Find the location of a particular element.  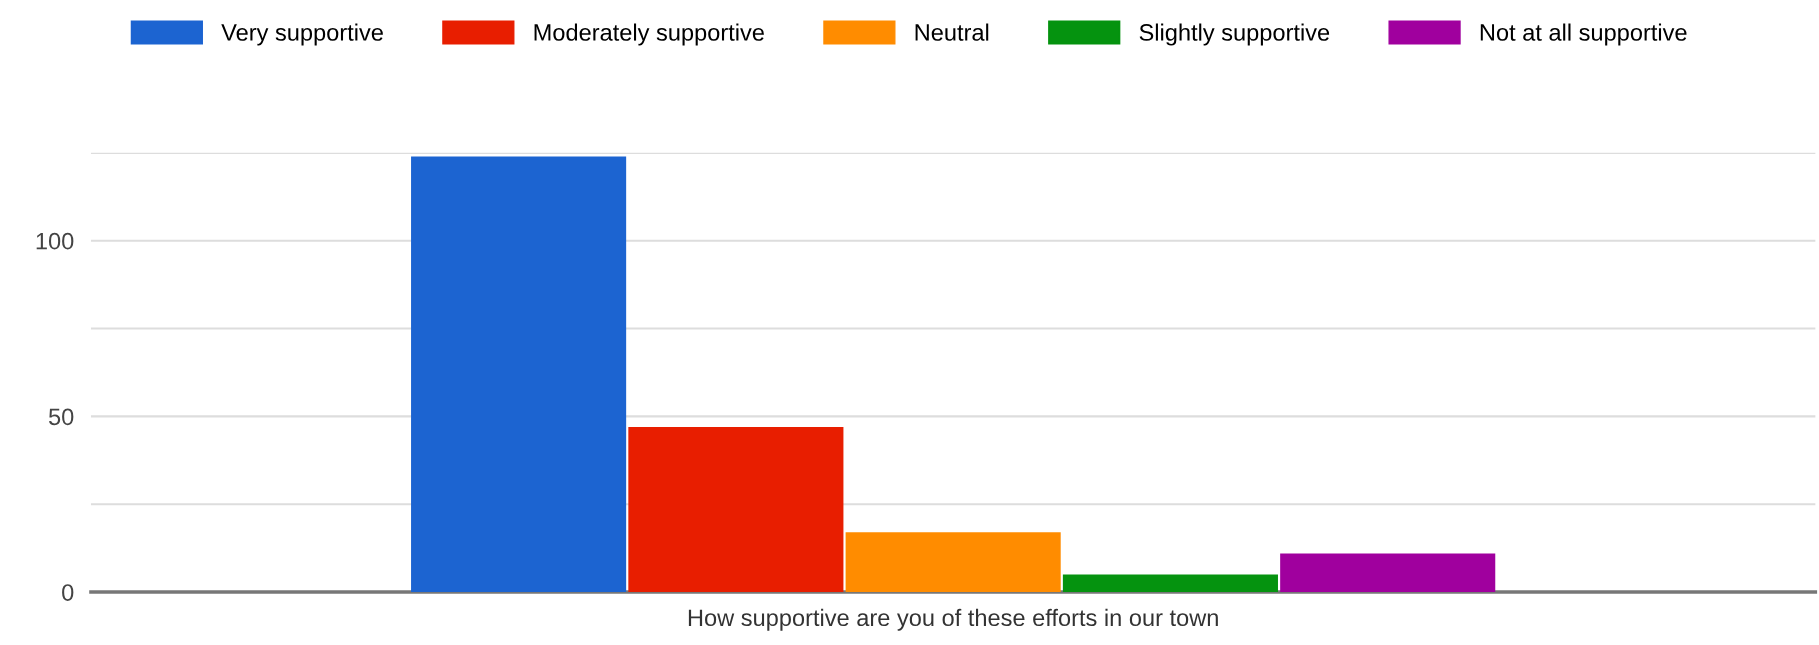

legend-label: Not at all supportive is located at coordinates (1583, 34).